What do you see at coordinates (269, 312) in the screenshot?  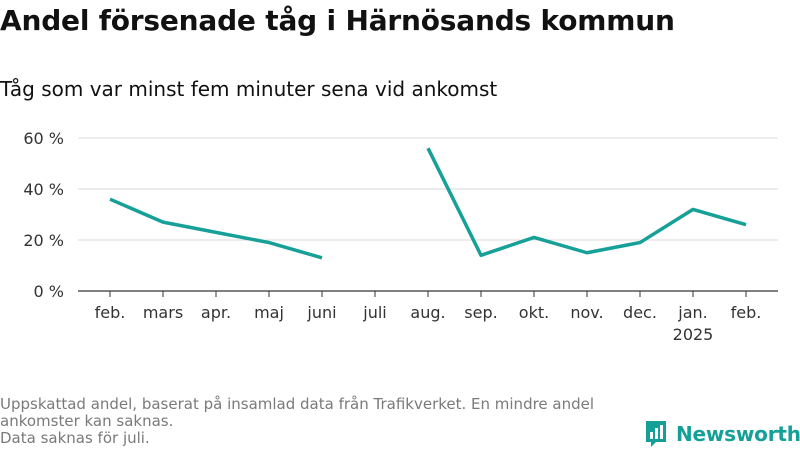 I see `x-tick-label: maj` at bounding box center [269, 312].